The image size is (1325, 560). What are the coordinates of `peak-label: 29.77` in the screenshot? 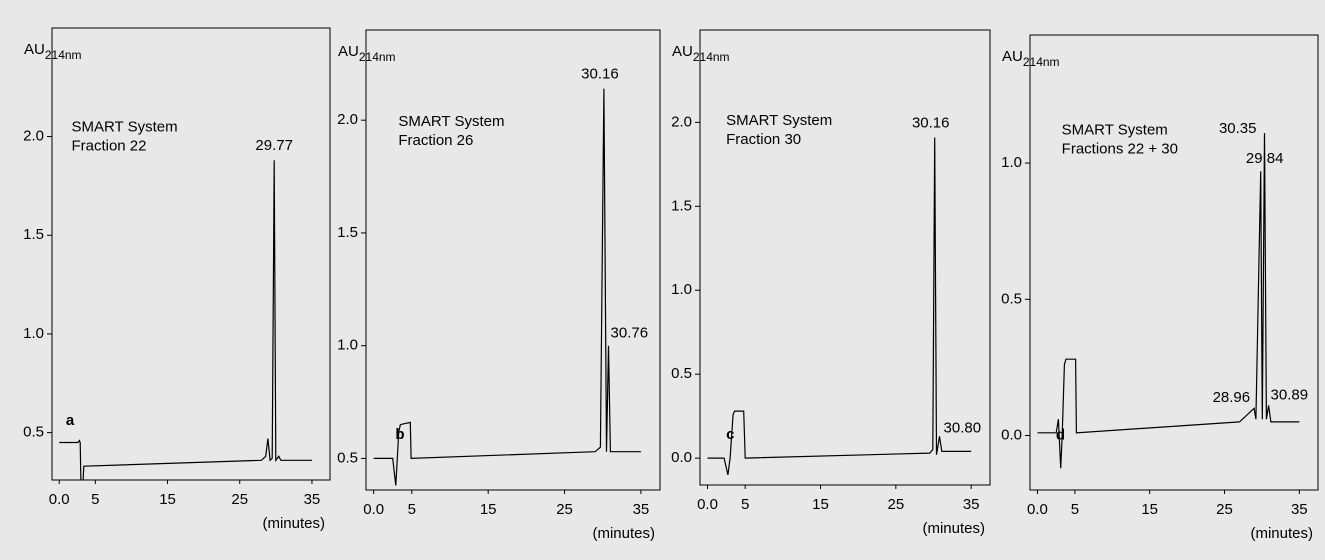 It's located at (274, 145).